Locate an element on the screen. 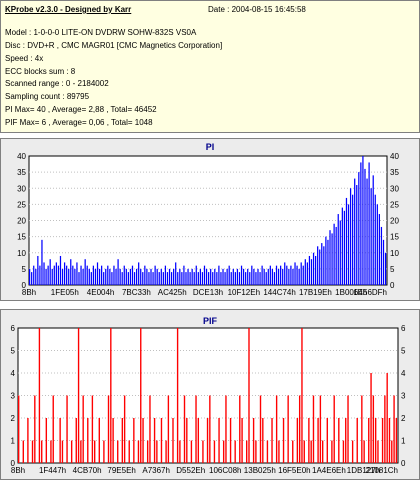 This screenshot has height=480, width=420. pi-chart-title: PI is located at coordinates (210, 147).